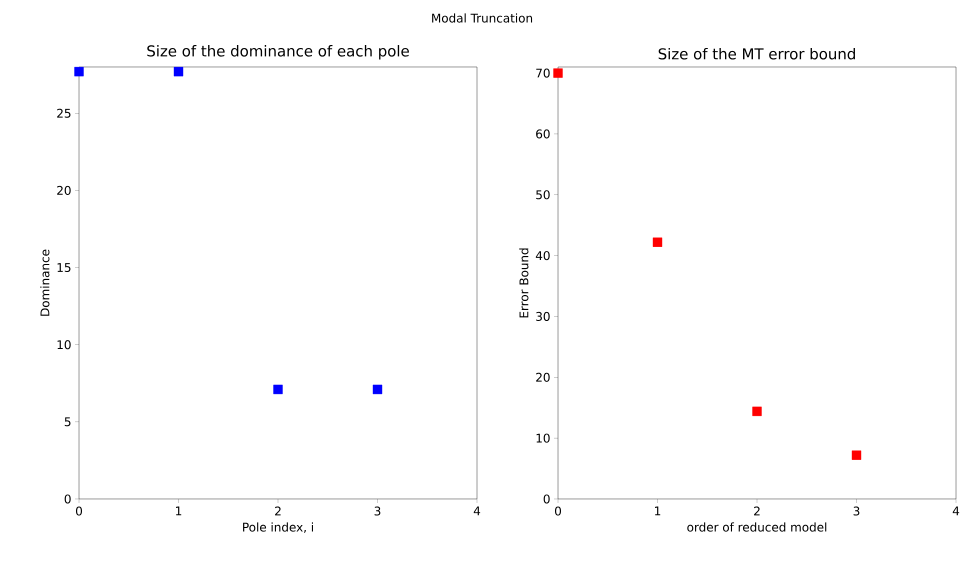 The image size is (964, 563). What do you see at coordinates (543, 133) in the screenshot?
I see `y-tick-label: 60` at bounding box center [543, 133].